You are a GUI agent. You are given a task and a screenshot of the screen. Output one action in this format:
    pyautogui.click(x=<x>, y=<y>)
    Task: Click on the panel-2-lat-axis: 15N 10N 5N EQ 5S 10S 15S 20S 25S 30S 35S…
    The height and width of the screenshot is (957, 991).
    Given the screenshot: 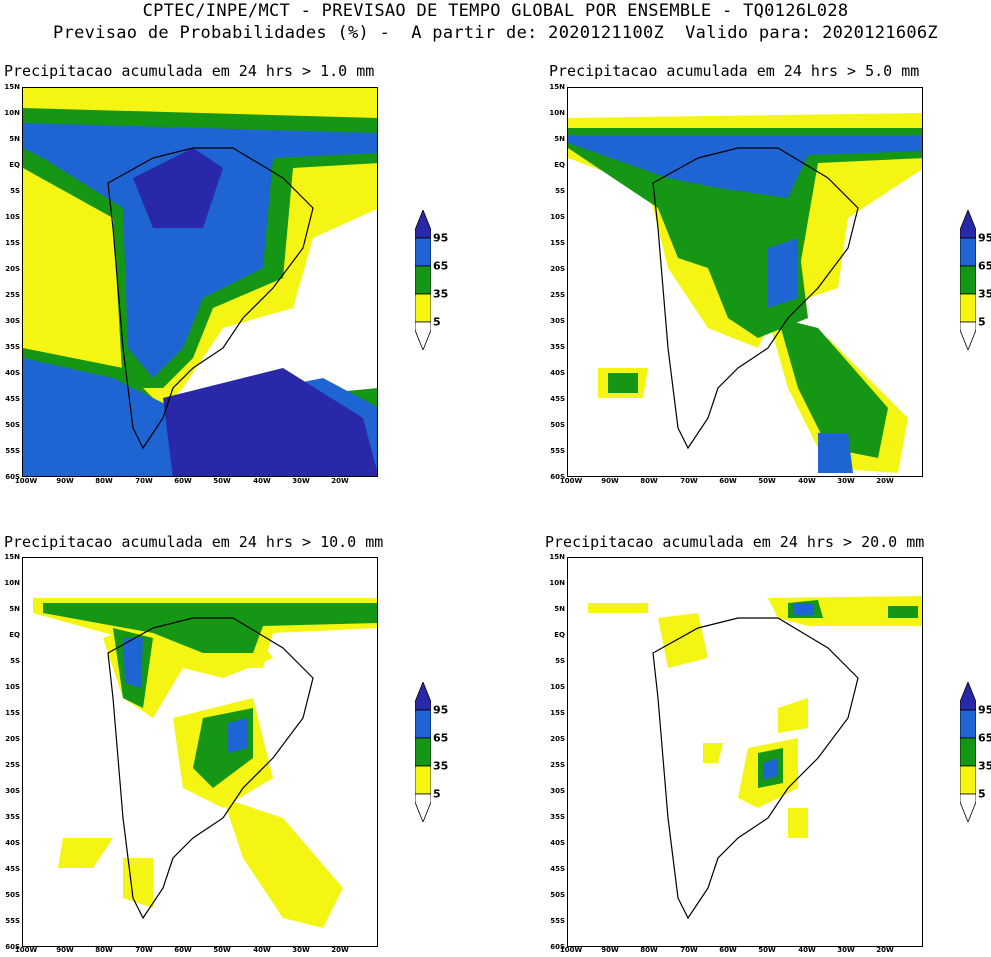 What is the action you would take?
    pyautogui.click(x=556, y=282)
    